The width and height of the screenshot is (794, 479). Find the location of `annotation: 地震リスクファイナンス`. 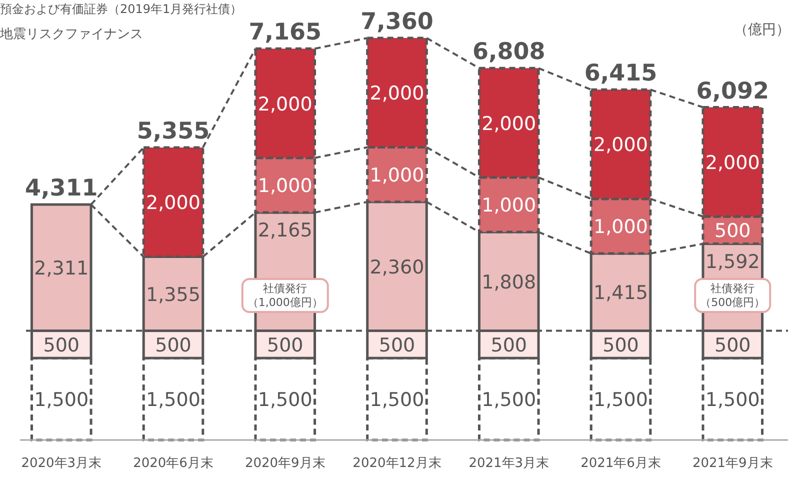

annotation: 地震リスクファイナンス is located at coordinates (71, 34).